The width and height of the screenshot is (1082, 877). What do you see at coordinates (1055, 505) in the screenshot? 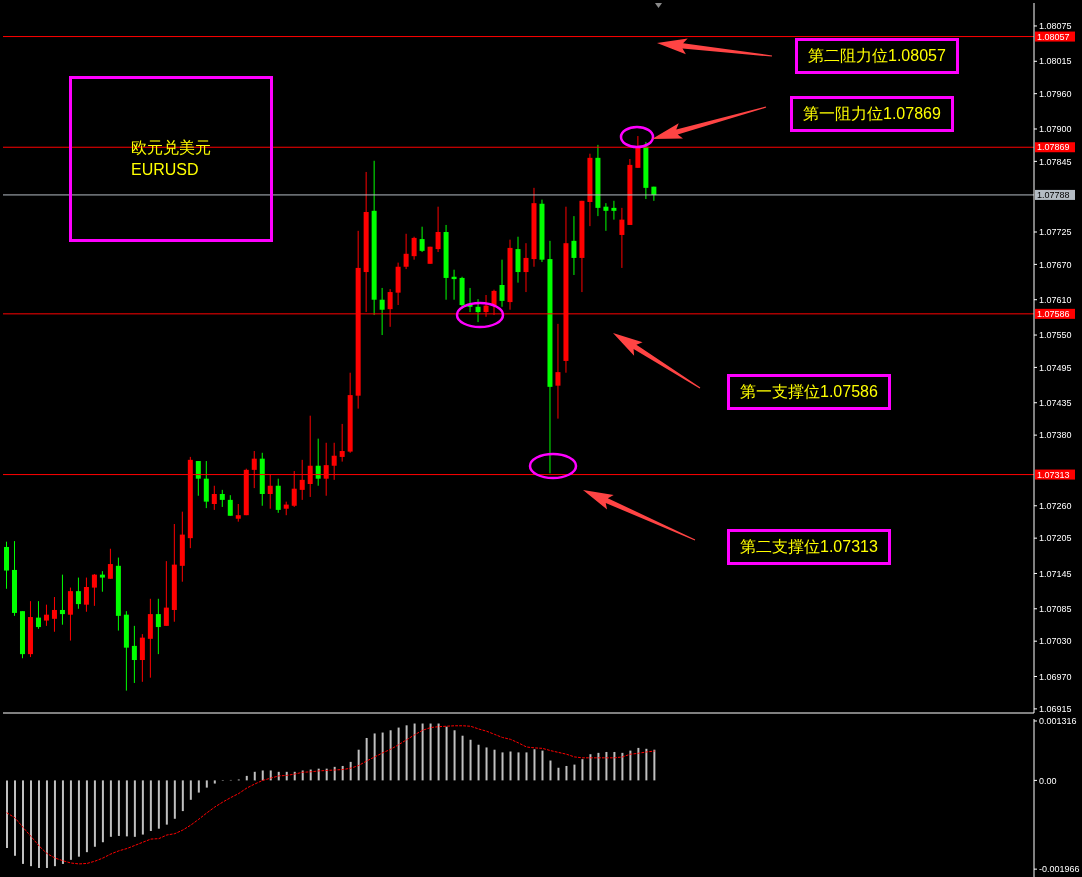
I see `y-tick-label: 1.07260` at bounding box center [1055, 505].